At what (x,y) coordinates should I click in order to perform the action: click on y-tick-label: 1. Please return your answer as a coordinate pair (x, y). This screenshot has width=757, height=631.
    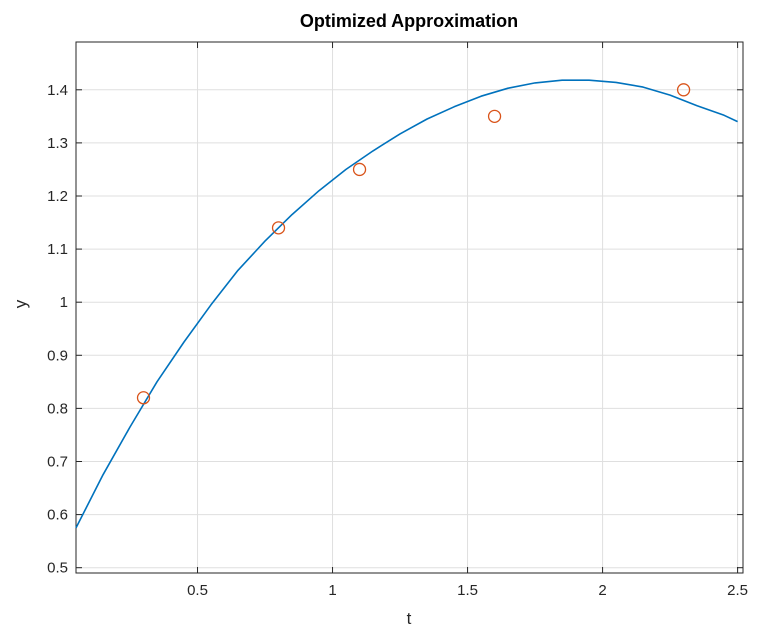
    Looking at the image, I should click on (64, 302).